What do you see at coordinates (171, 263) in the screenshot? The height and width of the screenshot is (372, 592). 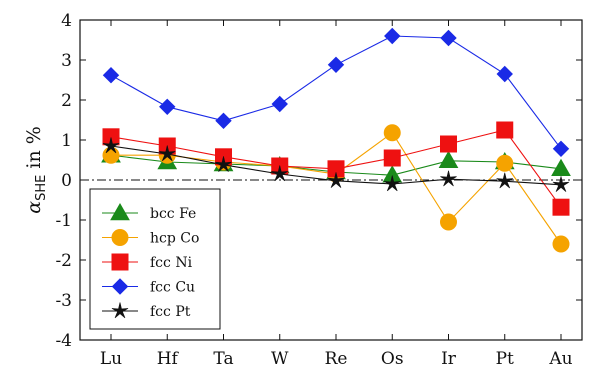 I see `legend-label-fcc-ni: fcc Ni` at bounding box center [171, 263].